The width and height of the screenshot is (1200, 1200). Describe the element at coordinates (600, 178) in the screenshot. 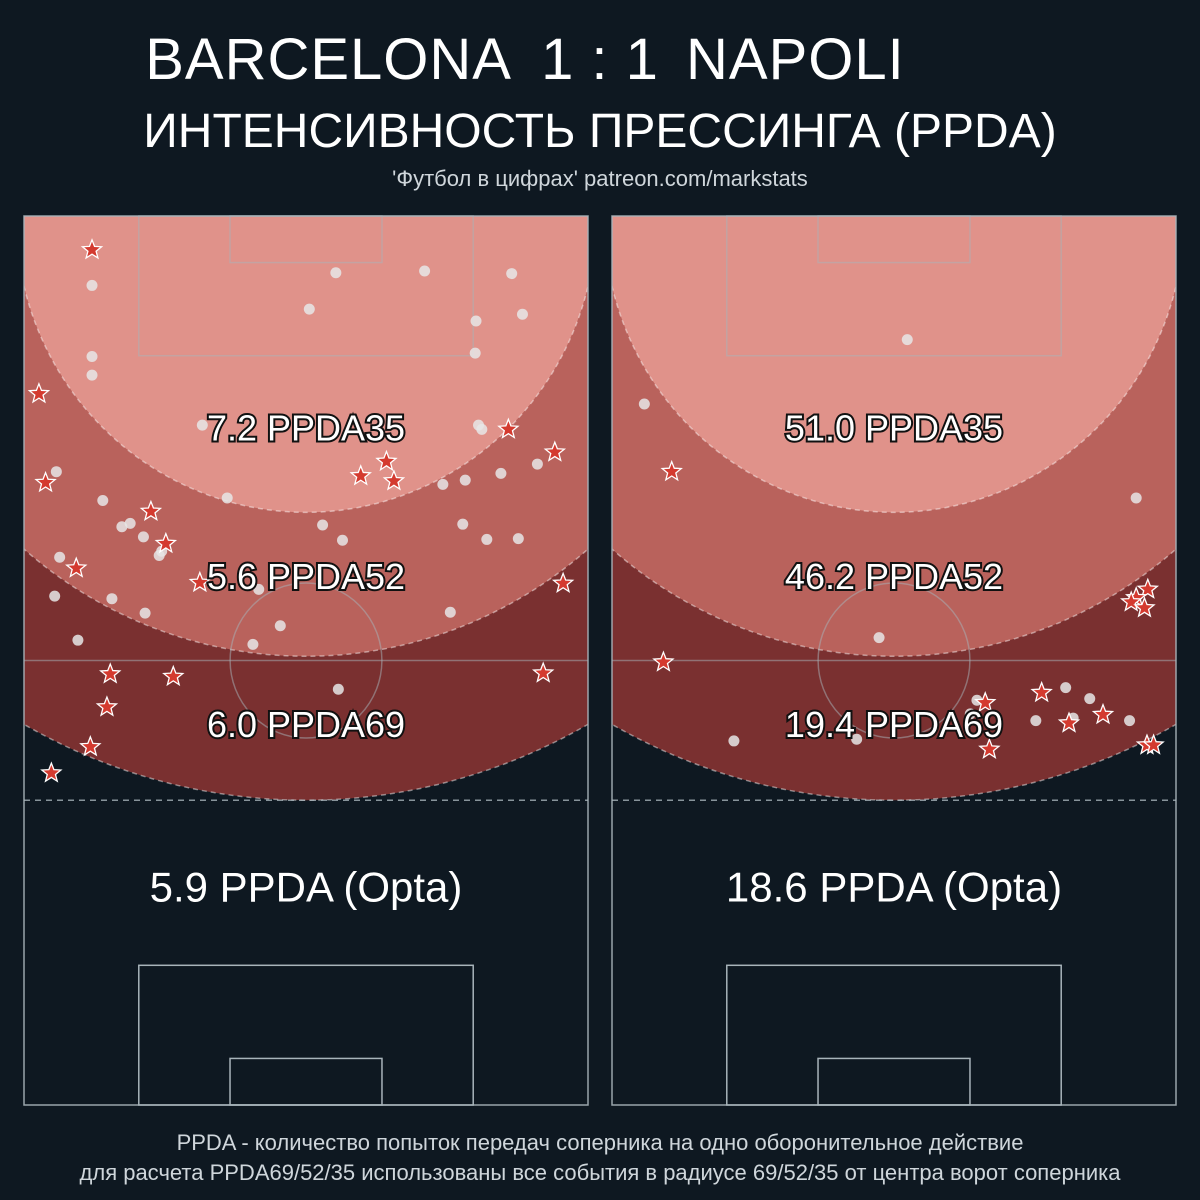

I see `source-credit: 'Футбол в цифрах' patreon.com/markstats` at that location.